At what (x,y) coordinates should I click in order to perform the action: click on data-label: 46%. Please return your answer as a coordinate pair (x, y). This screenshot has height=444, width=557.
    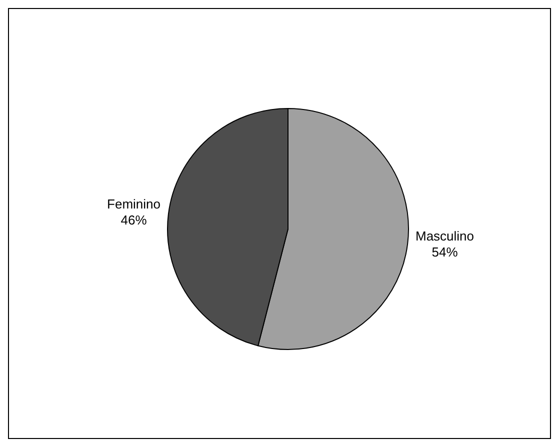
    Looking at the image, I should click on (134, 220).